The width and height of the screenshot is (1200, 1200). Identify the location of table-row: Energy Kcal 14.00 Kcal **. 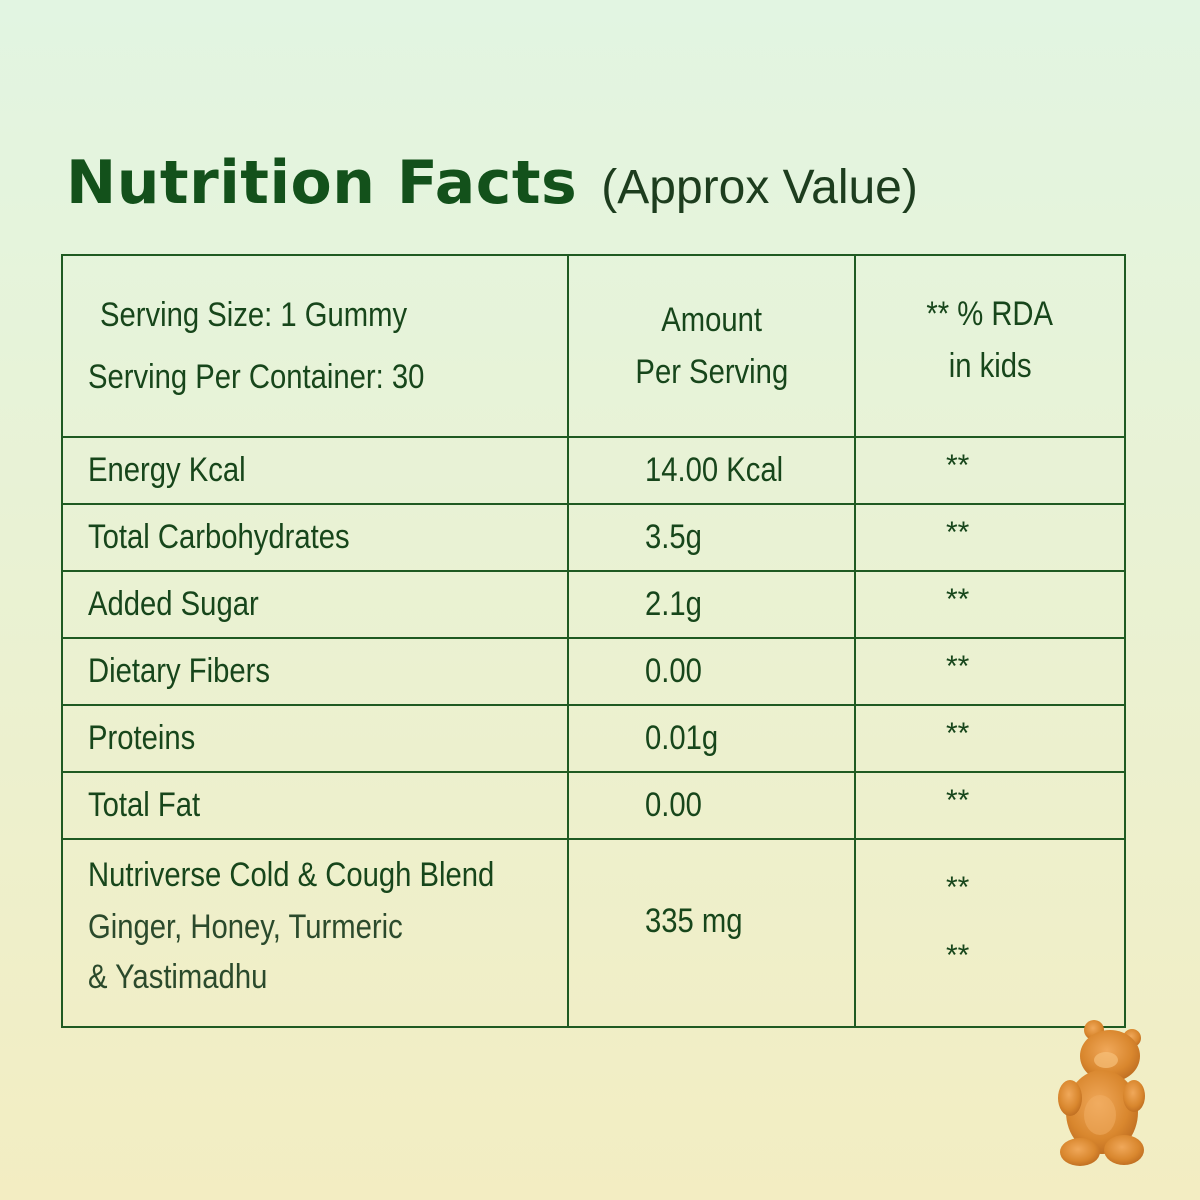
(593, 470).